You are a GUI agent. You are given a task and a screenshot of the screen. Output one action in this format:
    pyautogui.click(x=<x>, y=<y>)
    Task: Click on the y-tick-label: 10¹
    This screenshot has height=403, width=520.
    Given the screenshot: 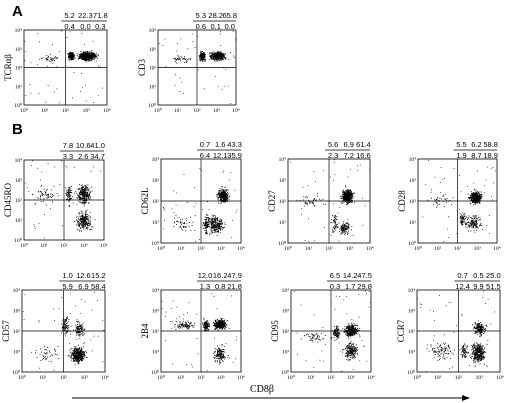 What is the action you would take?
    pyautogui.click(x=283, y=223)
    